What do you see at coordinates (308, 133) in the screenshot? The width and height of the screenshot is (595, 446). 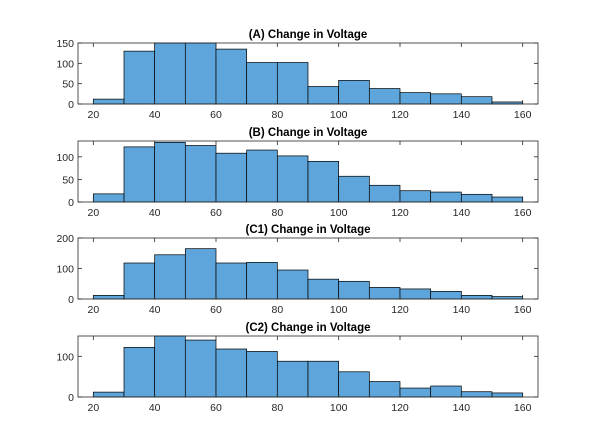 I see `panel-title: (B) Change in Voltage` at bounding box center [308, 133].